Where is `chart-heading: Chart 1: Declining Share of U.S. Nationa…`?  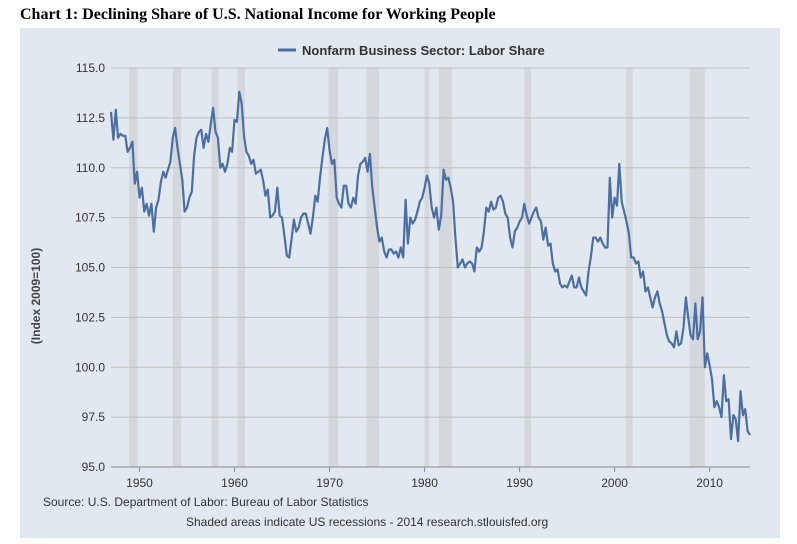 chart-heading: Chart 1: Declining Share of U.S. Nationa… is located at coordinates (258, 14).